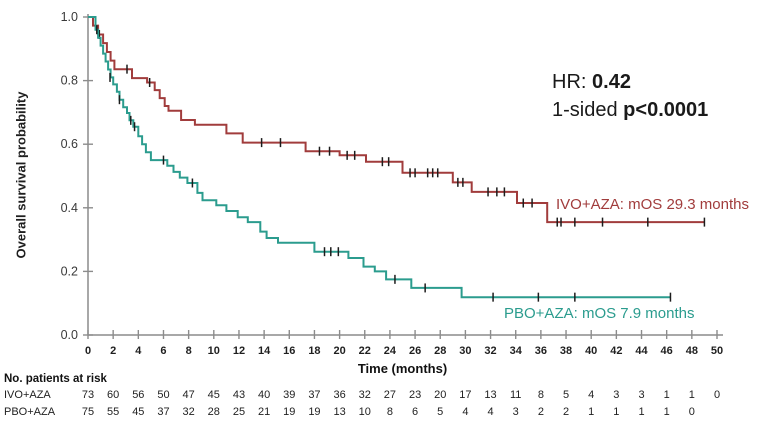  What do you see at coordinates (339, 395) in the screenshot?
I see `at-risk-value: 36` at bounding box center [339, 395].